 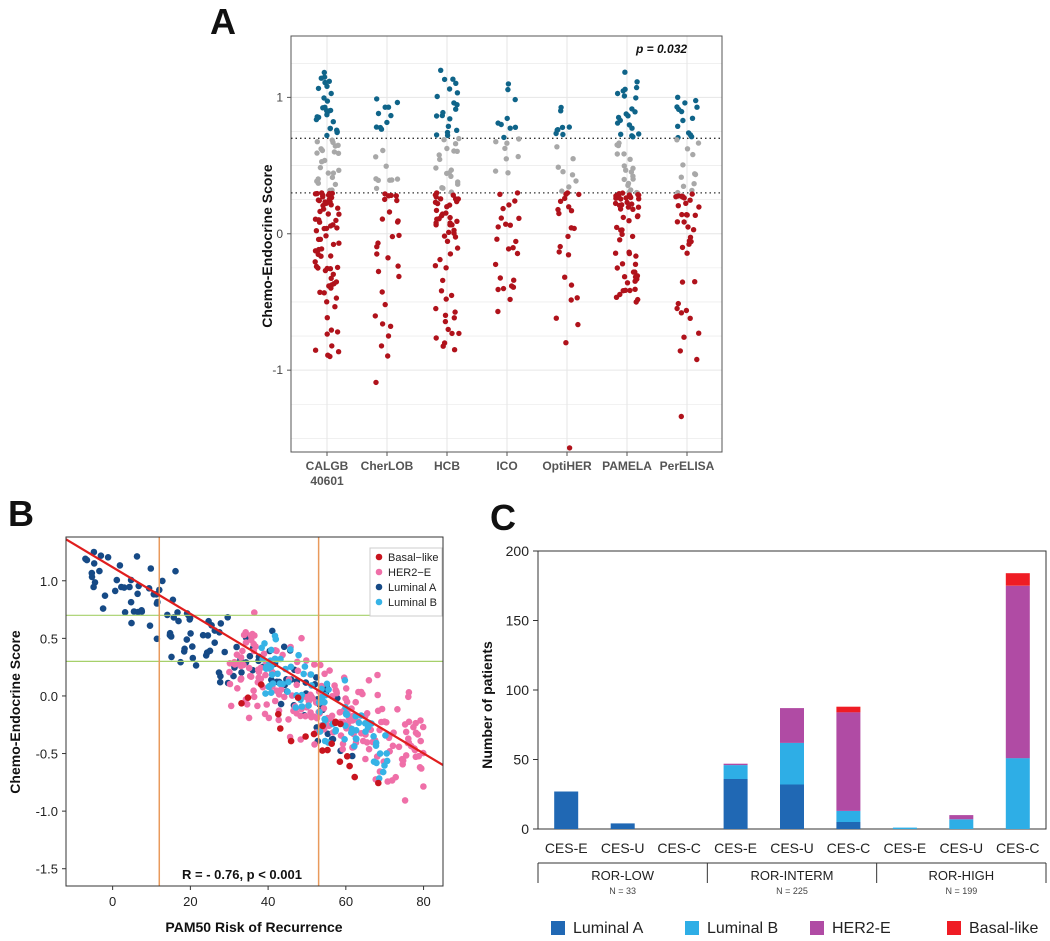 What do you see at coordinates (623, 875) in the screenshot?
I see `ror-group-label: ROR-LOW` at bounding box center [623, 875].